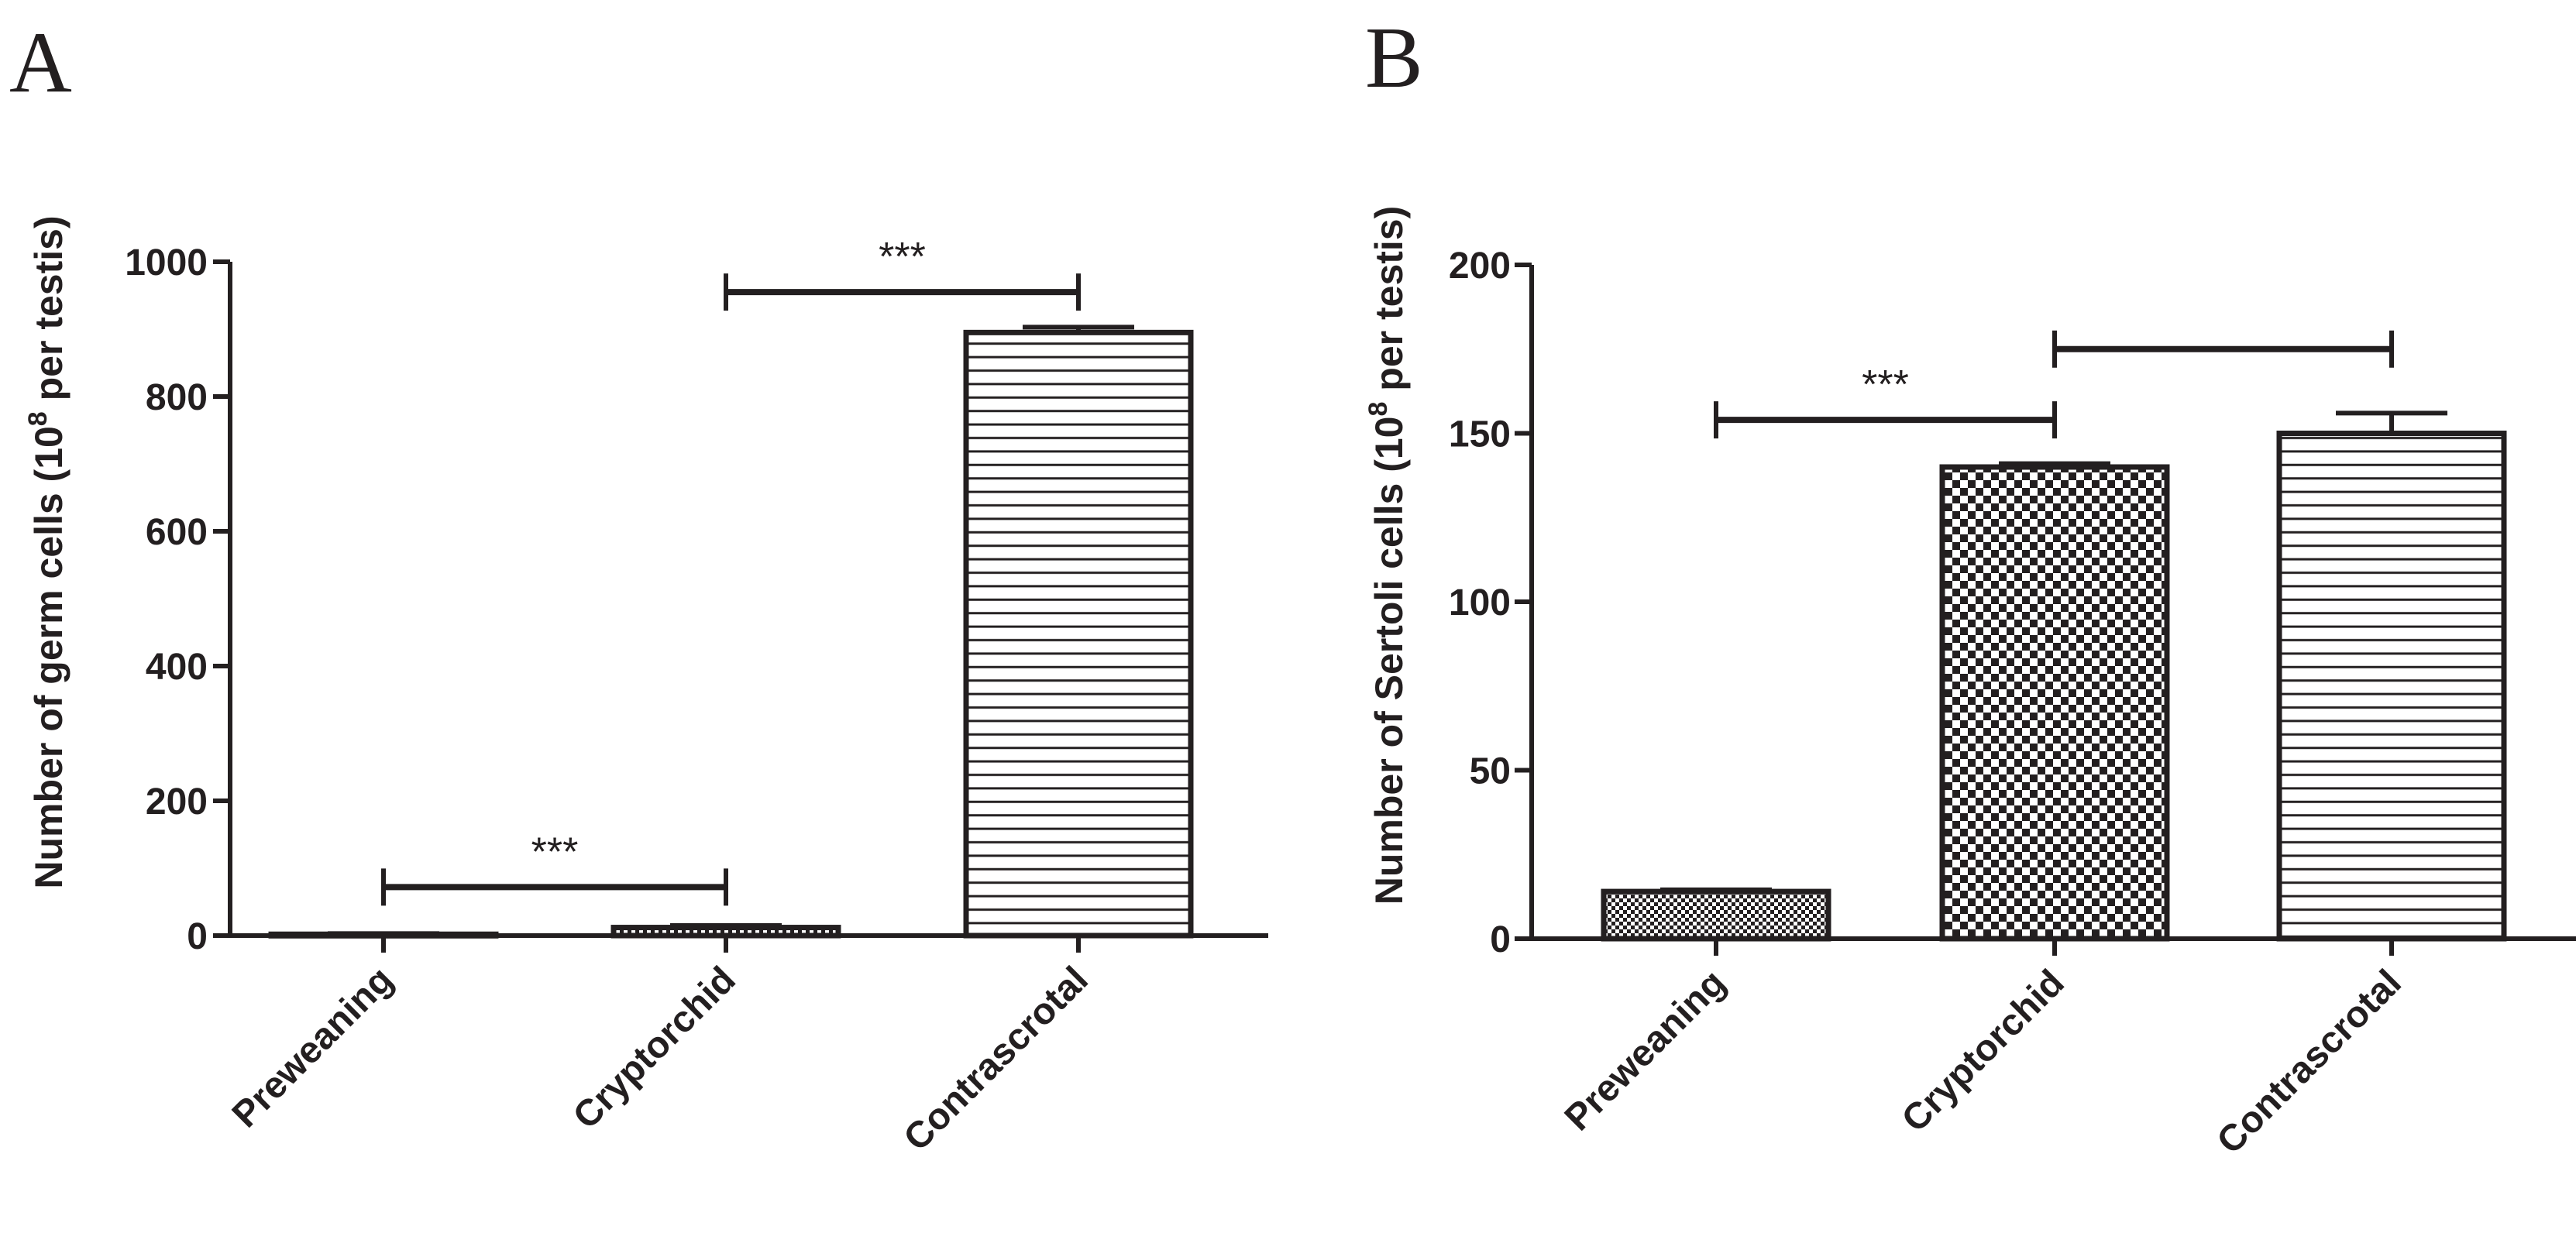 The image size is (2576, 1257). What do you see at coordinates (1885, 385) in the screenshot?
I see `panel-b-sig-label-0: ***` at bounding box center [1885, 385].